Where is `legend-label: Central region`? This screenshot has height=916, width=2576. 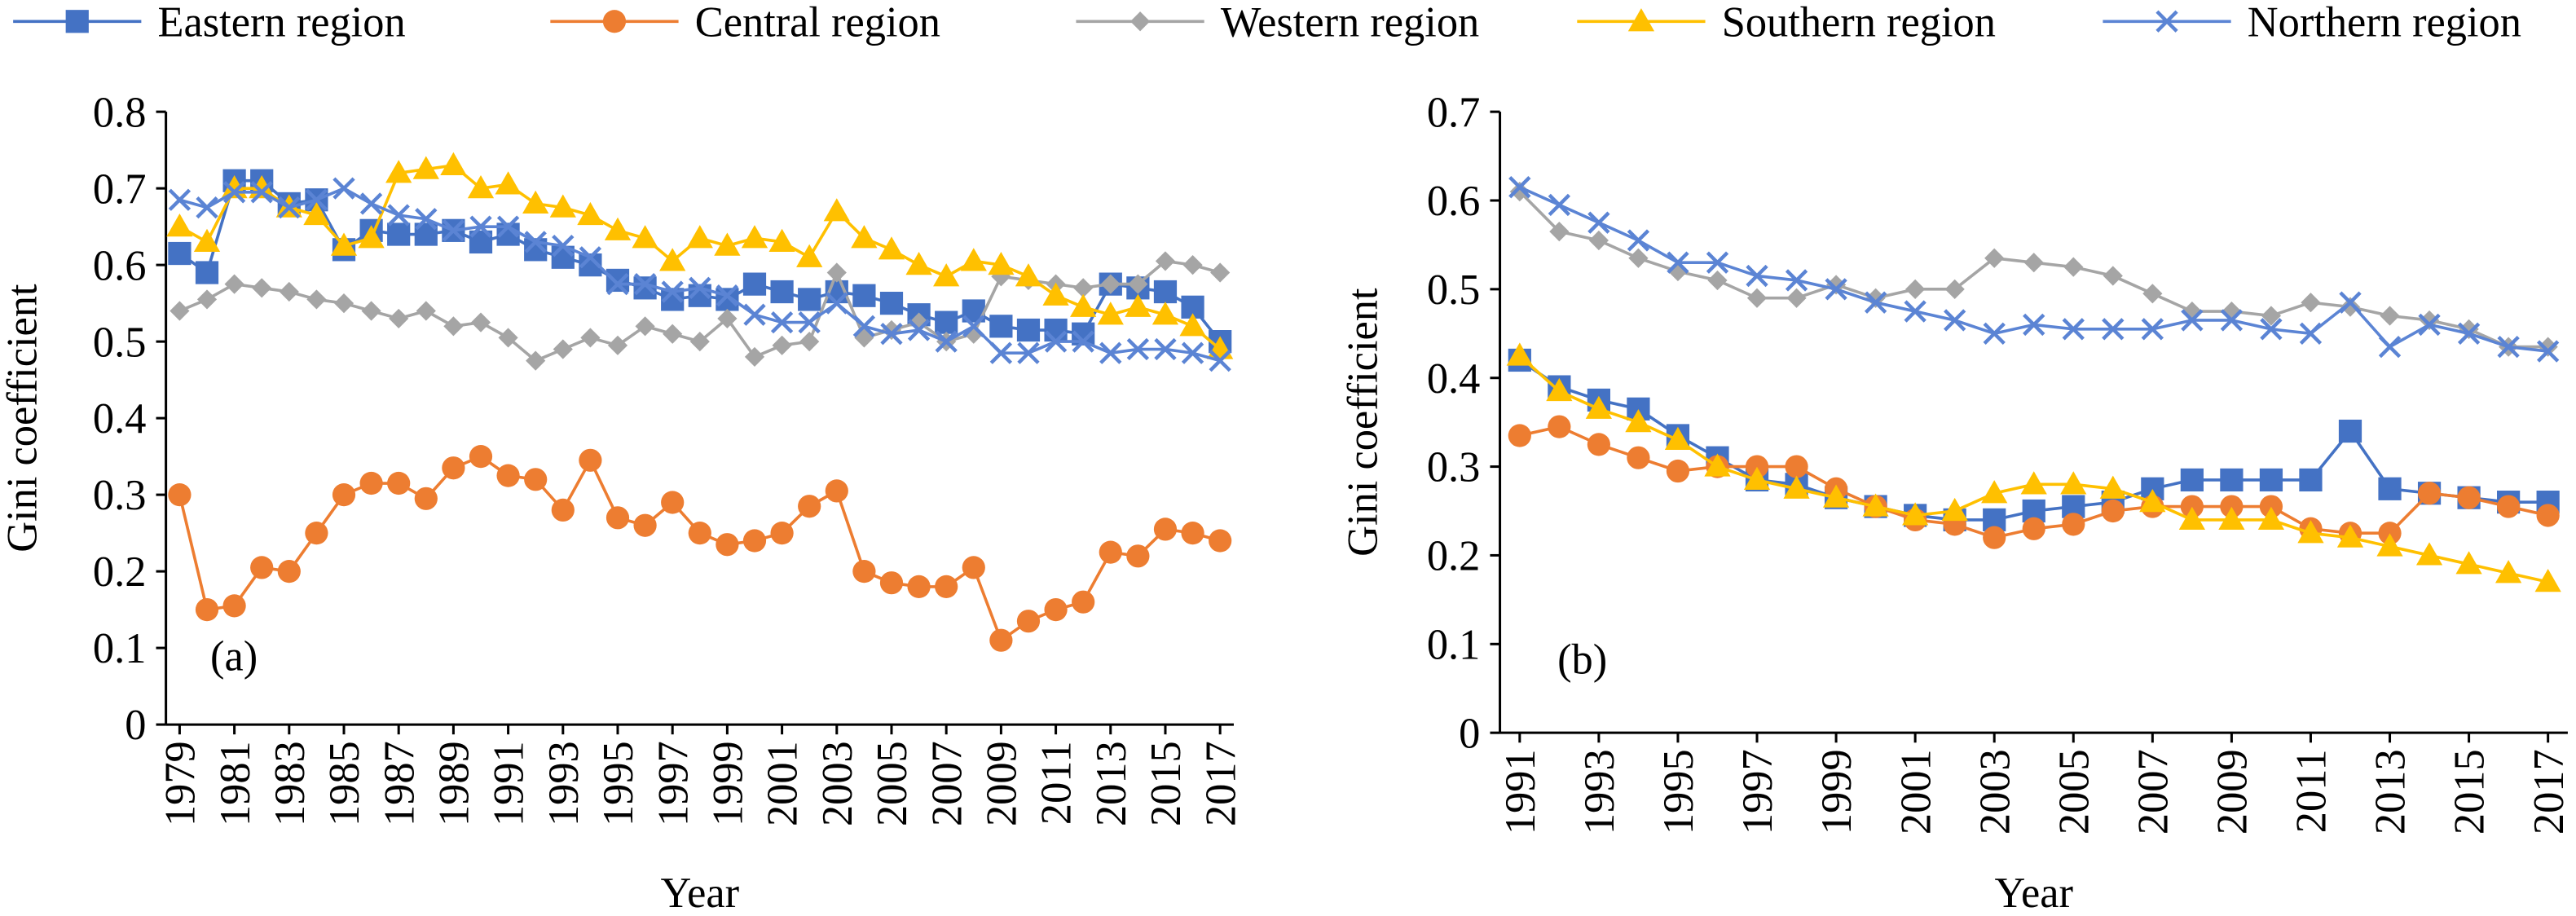 legend-label: Central region is located at coordinates (817, 23).